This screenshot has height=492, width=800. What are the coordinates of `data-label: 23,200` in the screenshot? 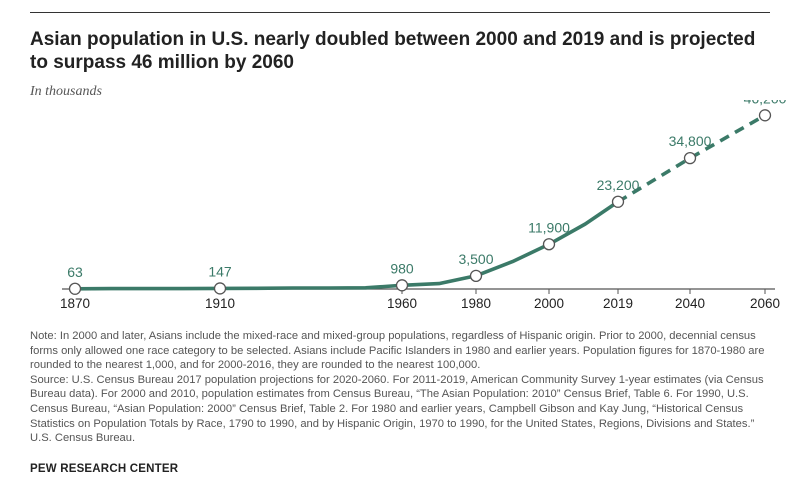 It's located at (618, 185).